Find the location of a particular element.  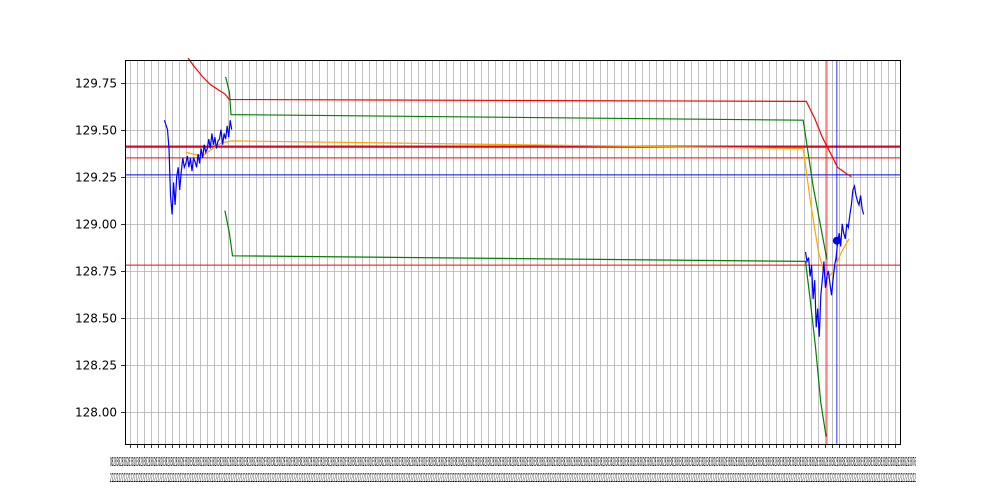

y-tick-label: 129.00 is located at coordinates (96, 225).